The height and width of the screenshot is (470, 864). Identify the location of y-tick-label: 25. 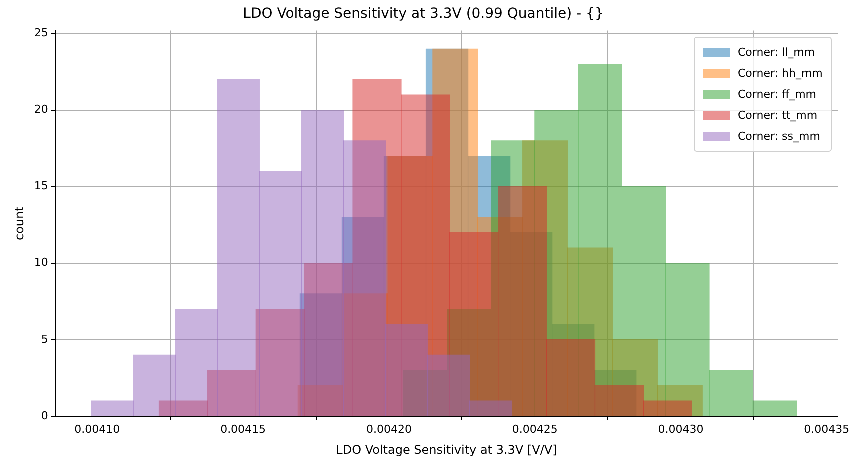
(41, 33).